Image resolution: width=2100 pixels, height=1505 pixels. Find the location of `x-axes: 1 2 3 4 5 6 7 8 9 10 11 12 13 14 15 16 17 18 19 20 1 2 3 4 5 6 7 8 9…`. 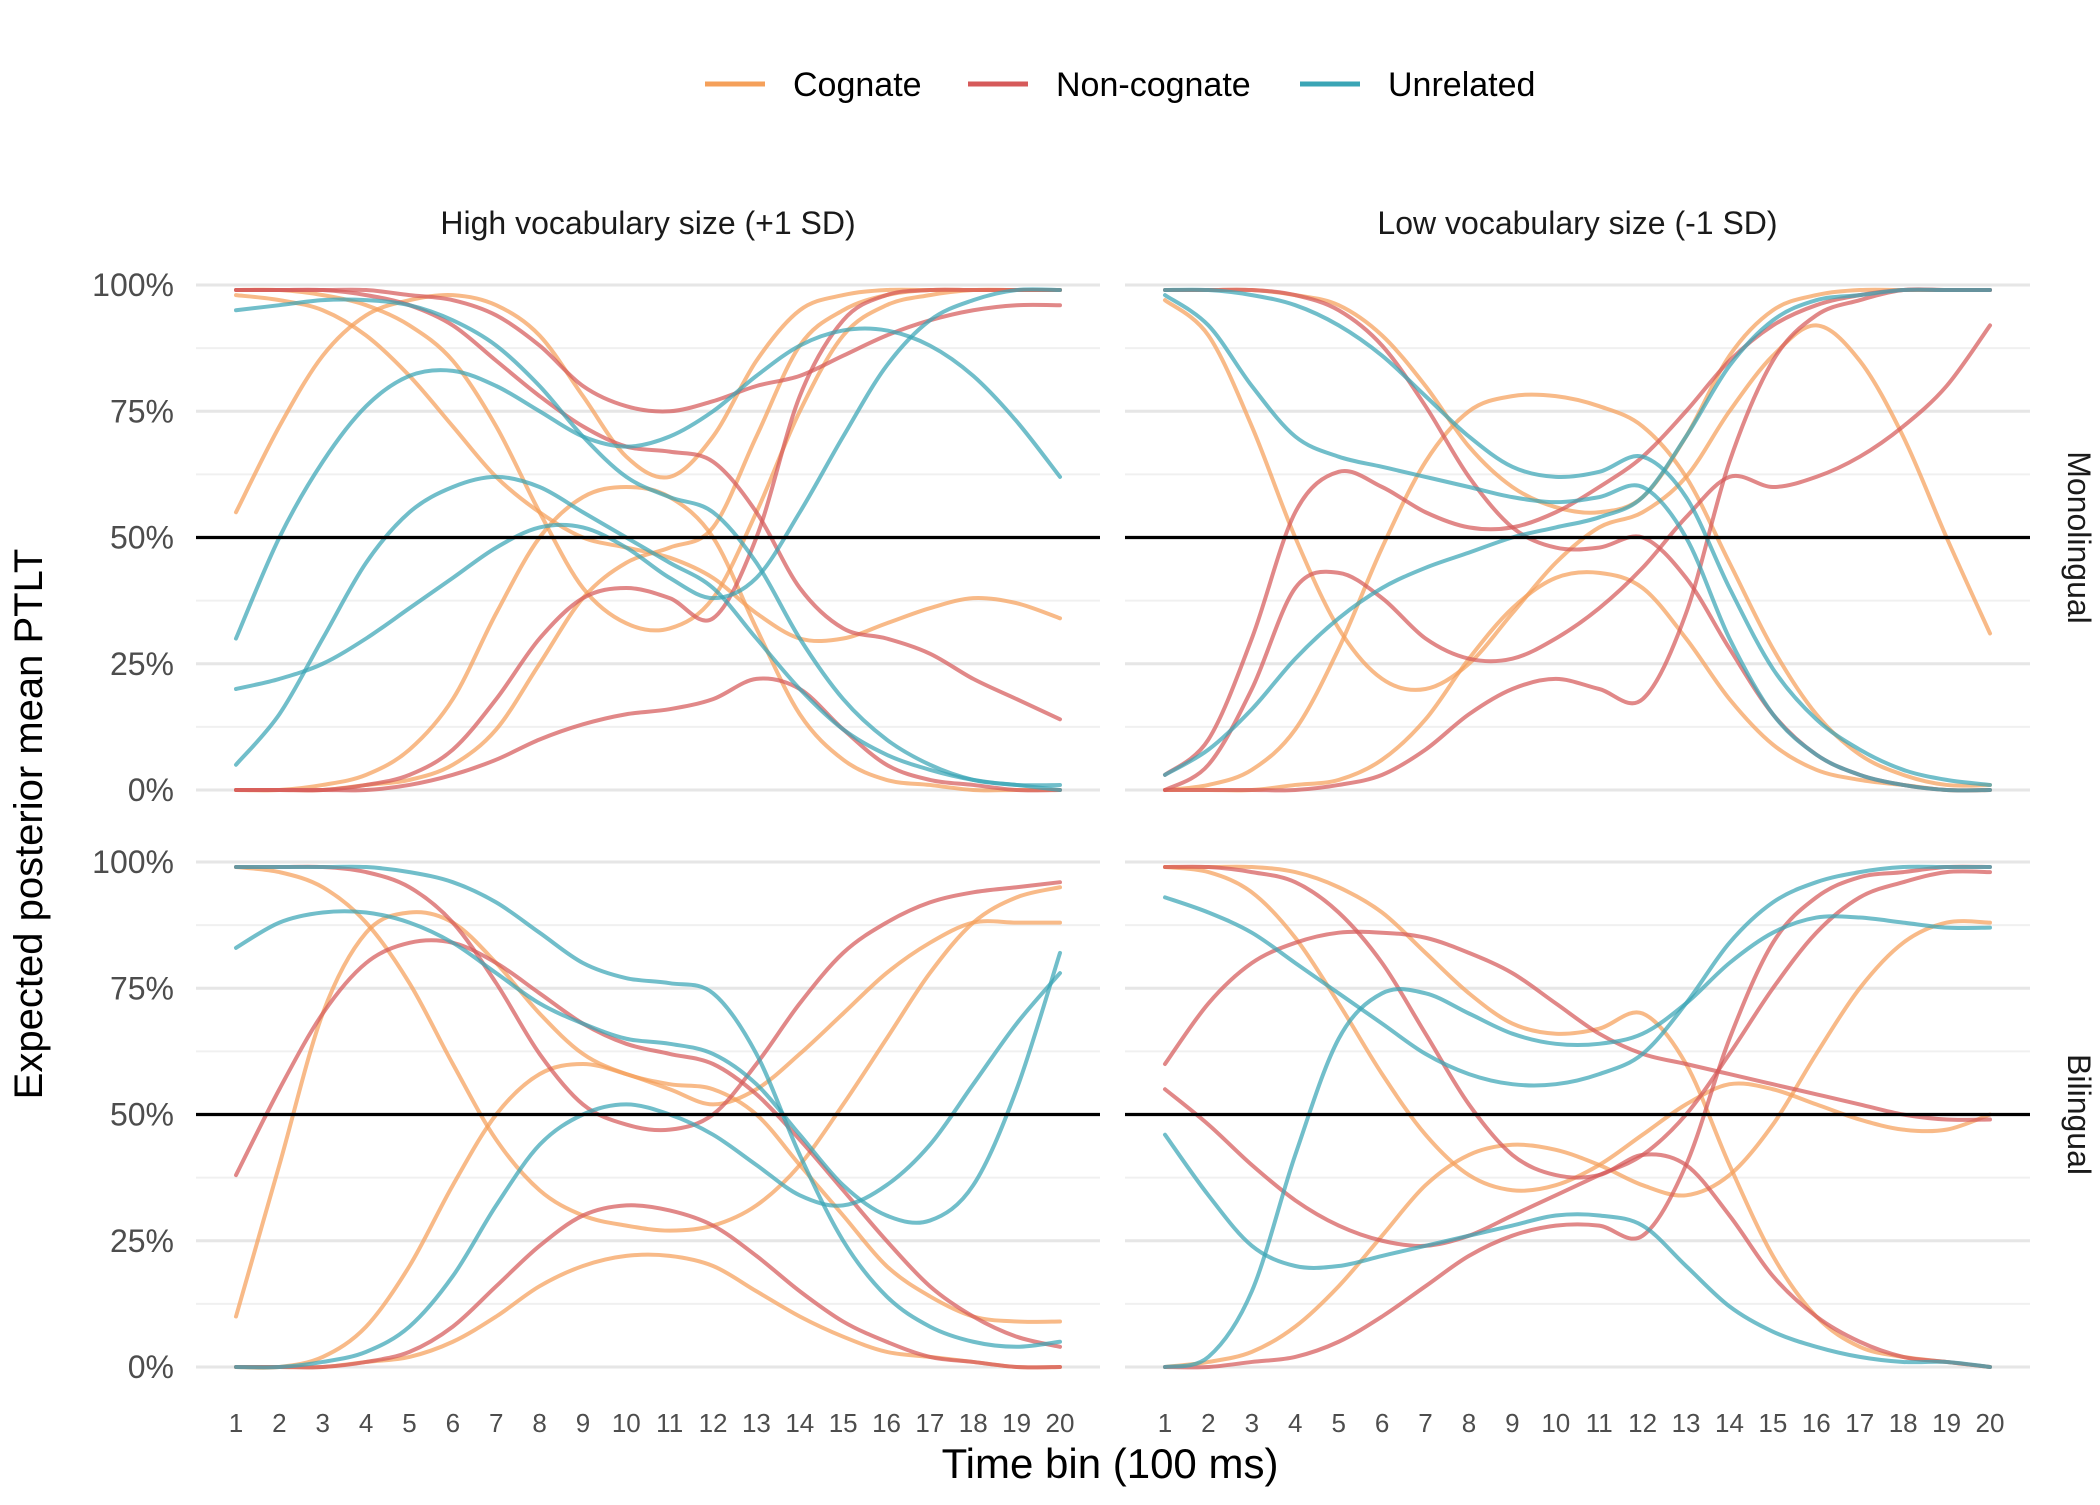

x-axes: 1 2 3 4 5 6 7 8 9 10 11 12 13 14 15 16 17 18 19 20 1 2 3 4 5 6 7 8 9… is located at coordinates (1117, 1423).